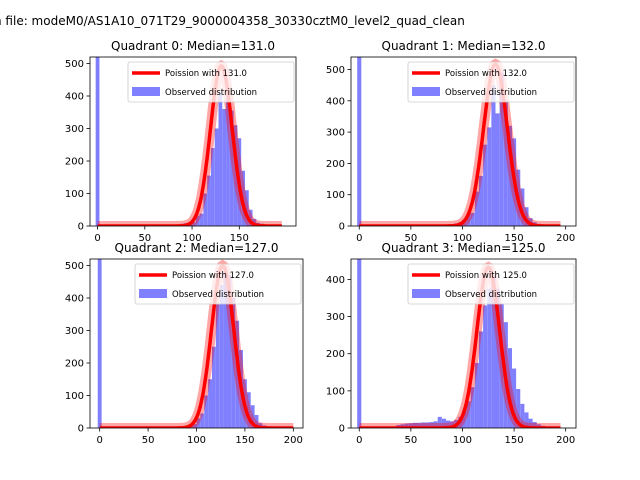 This screenshot has width=640, height=480. I want to click on legend-fit-label: Poission with 132.0, so click(486, 74).